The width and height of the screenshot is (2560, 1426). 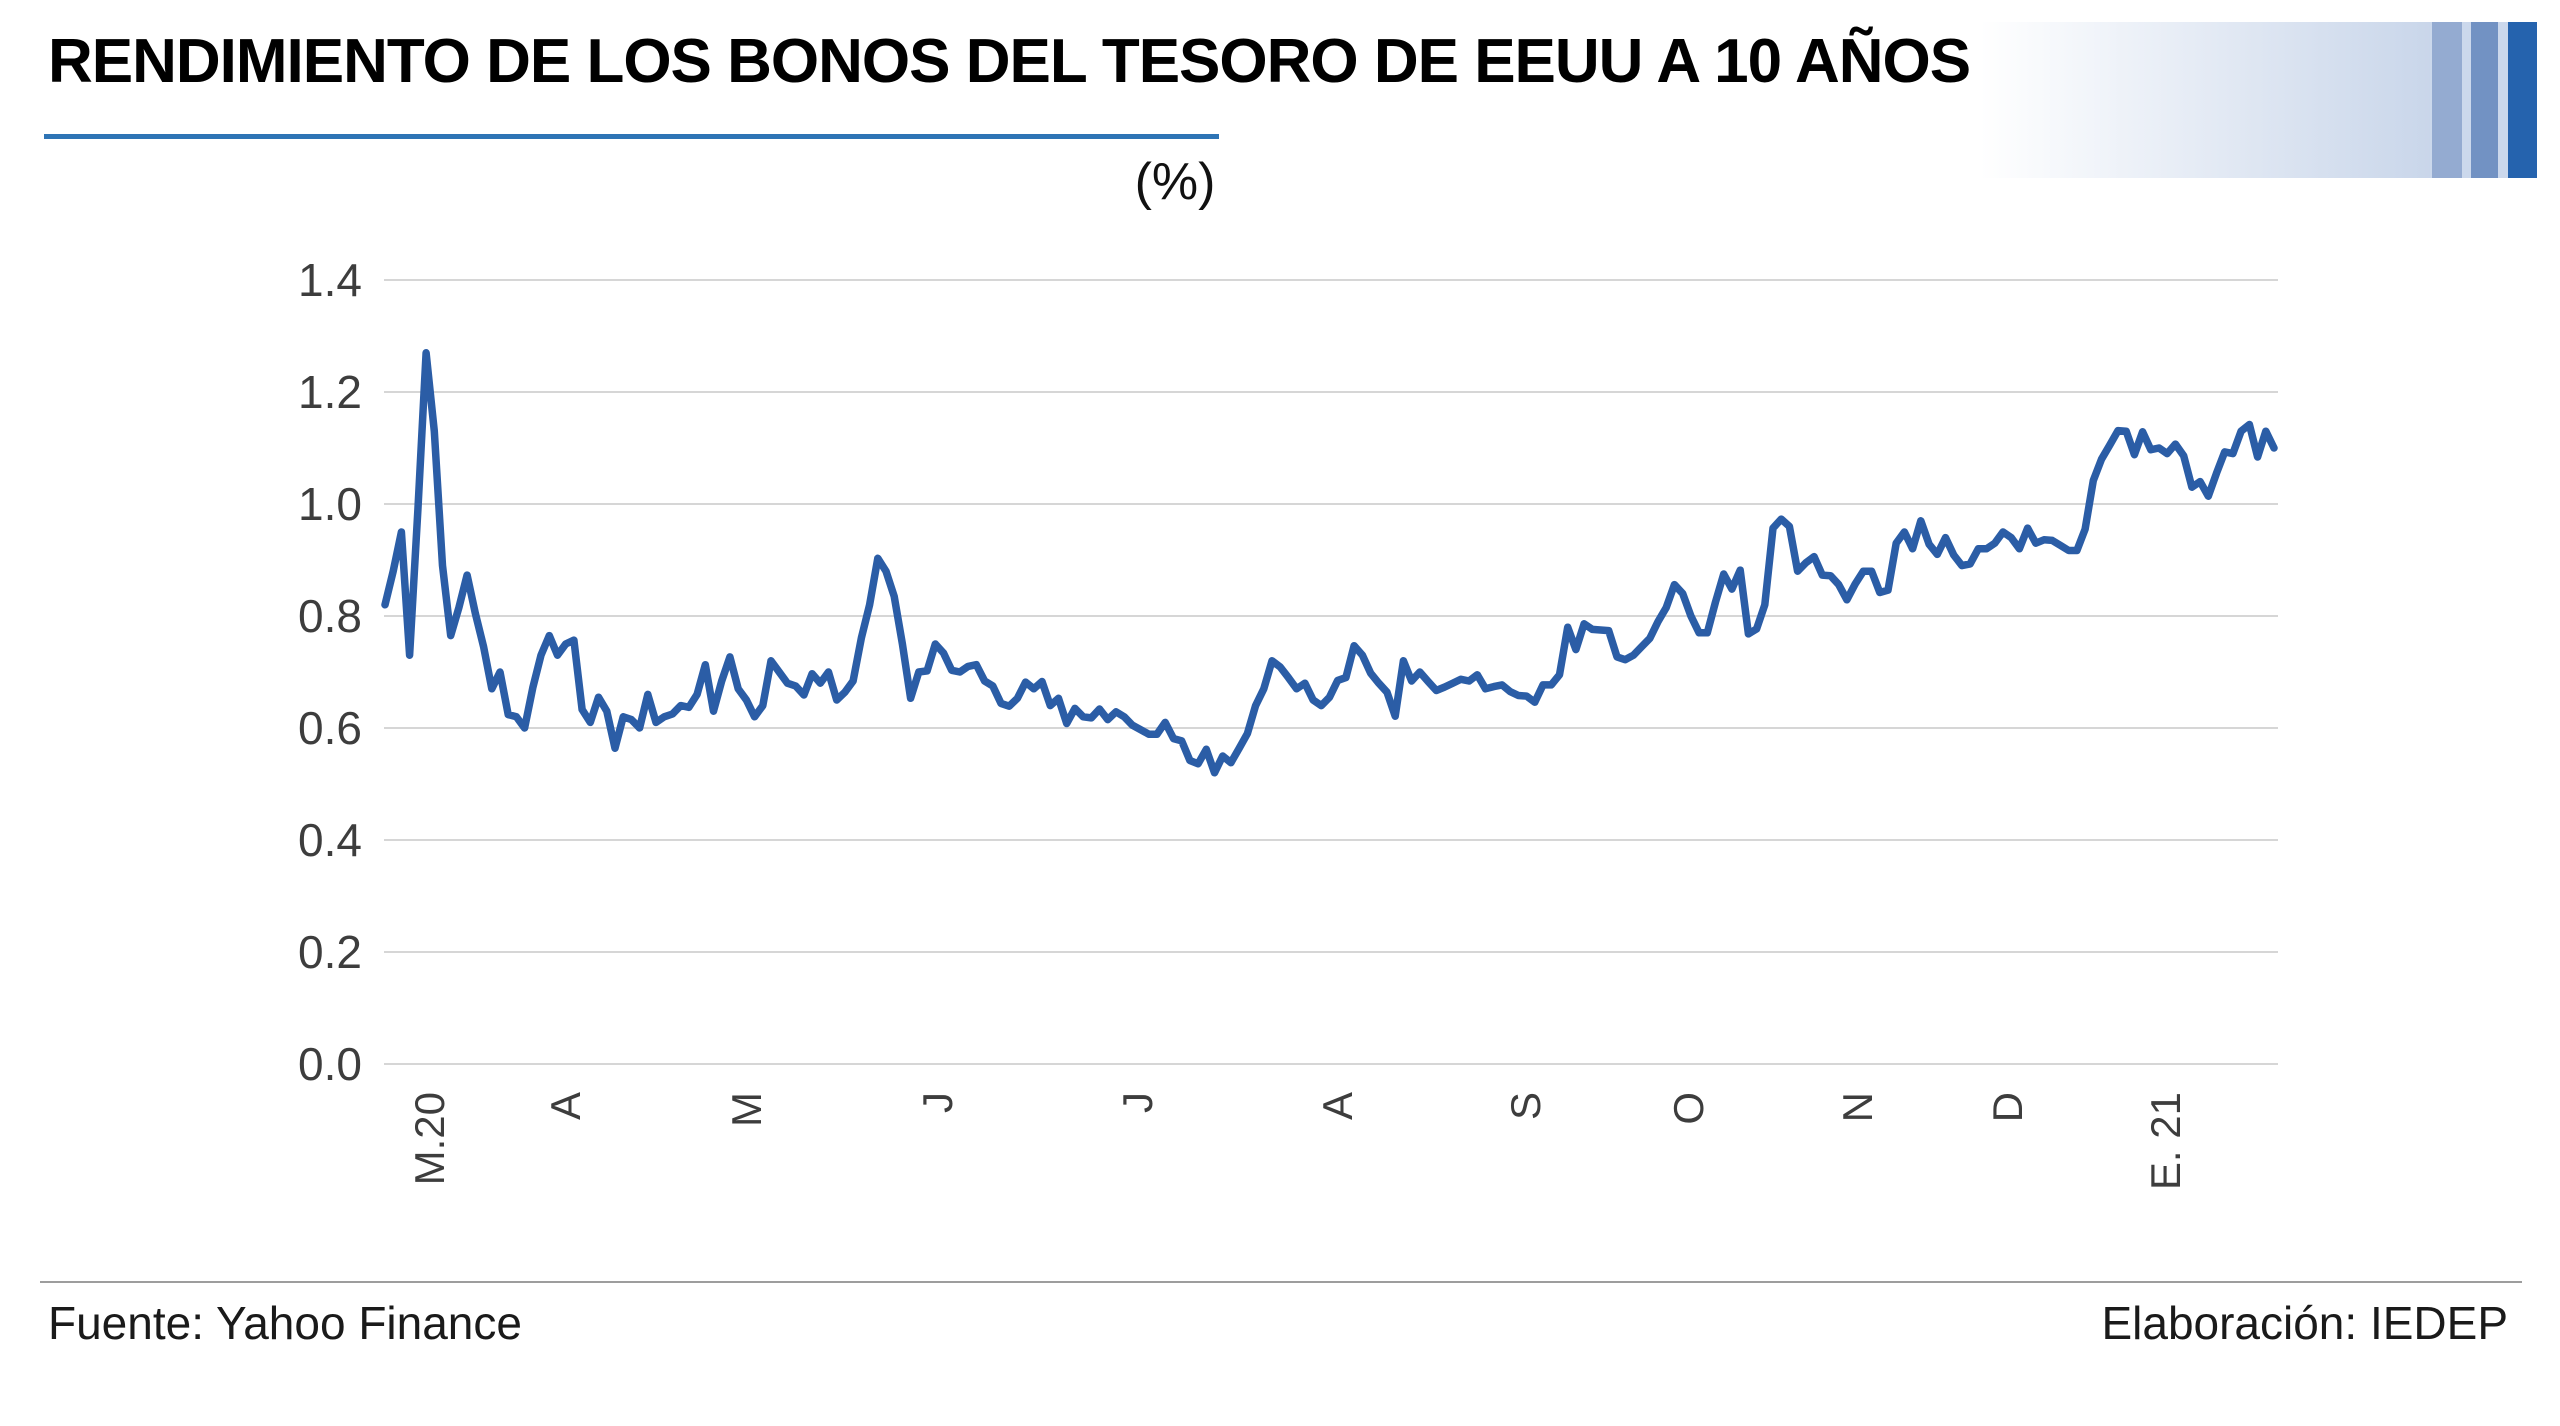 I want to click on y-axis-tick-label: 0.2, so click(x=330, y=952).